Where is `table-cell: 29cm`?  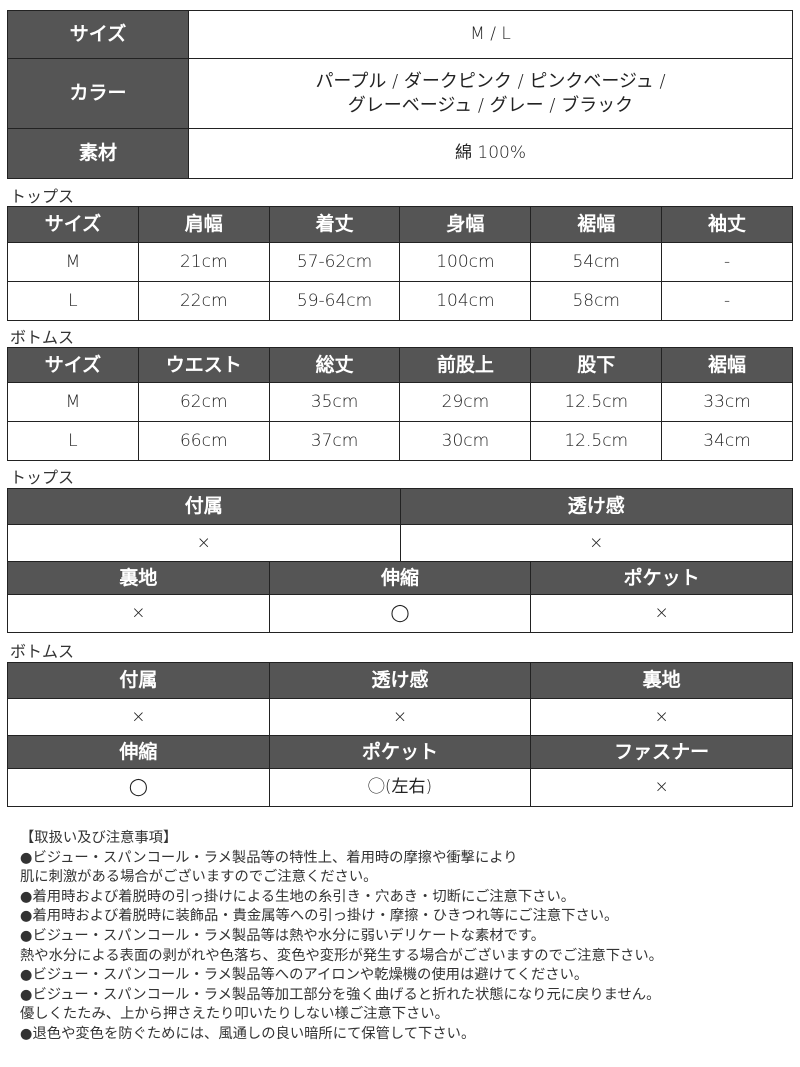
table-cell: 29cm is located at coordinates (466, 402).